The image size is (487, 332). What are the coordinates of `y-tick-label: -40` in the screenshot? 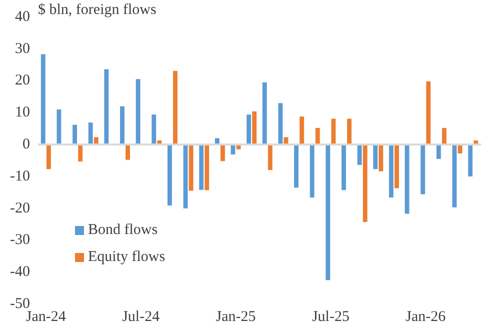 It's located at (20, 272).